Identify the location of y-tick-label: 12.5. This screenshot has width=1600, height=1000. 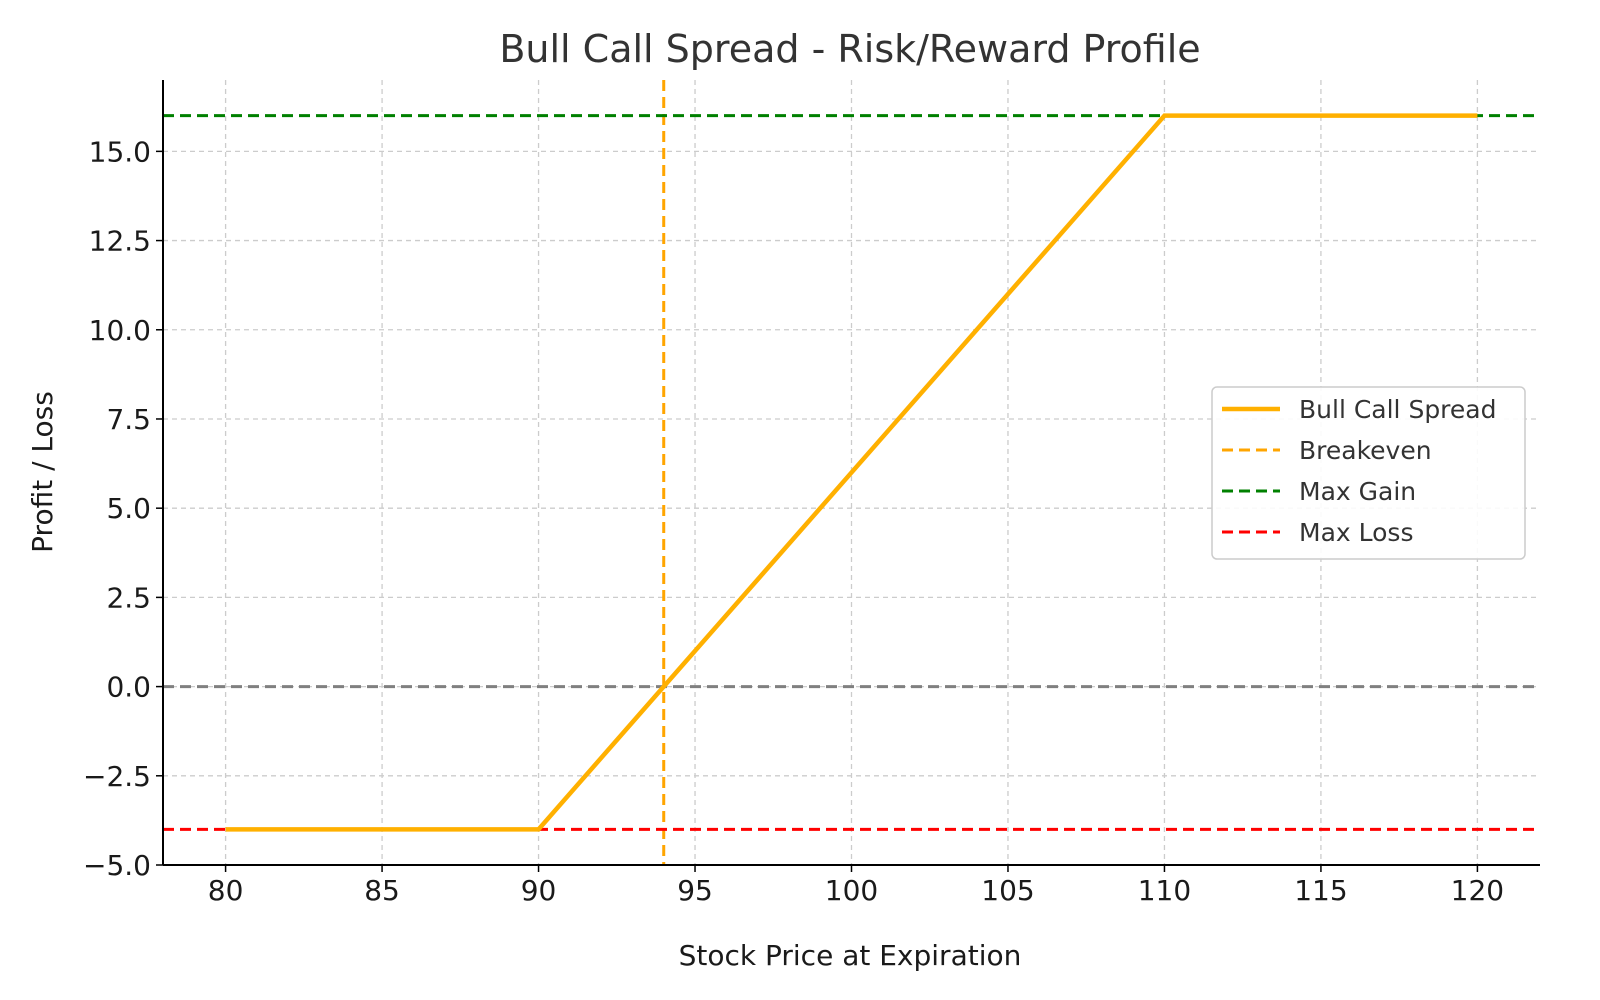
(120, 241).